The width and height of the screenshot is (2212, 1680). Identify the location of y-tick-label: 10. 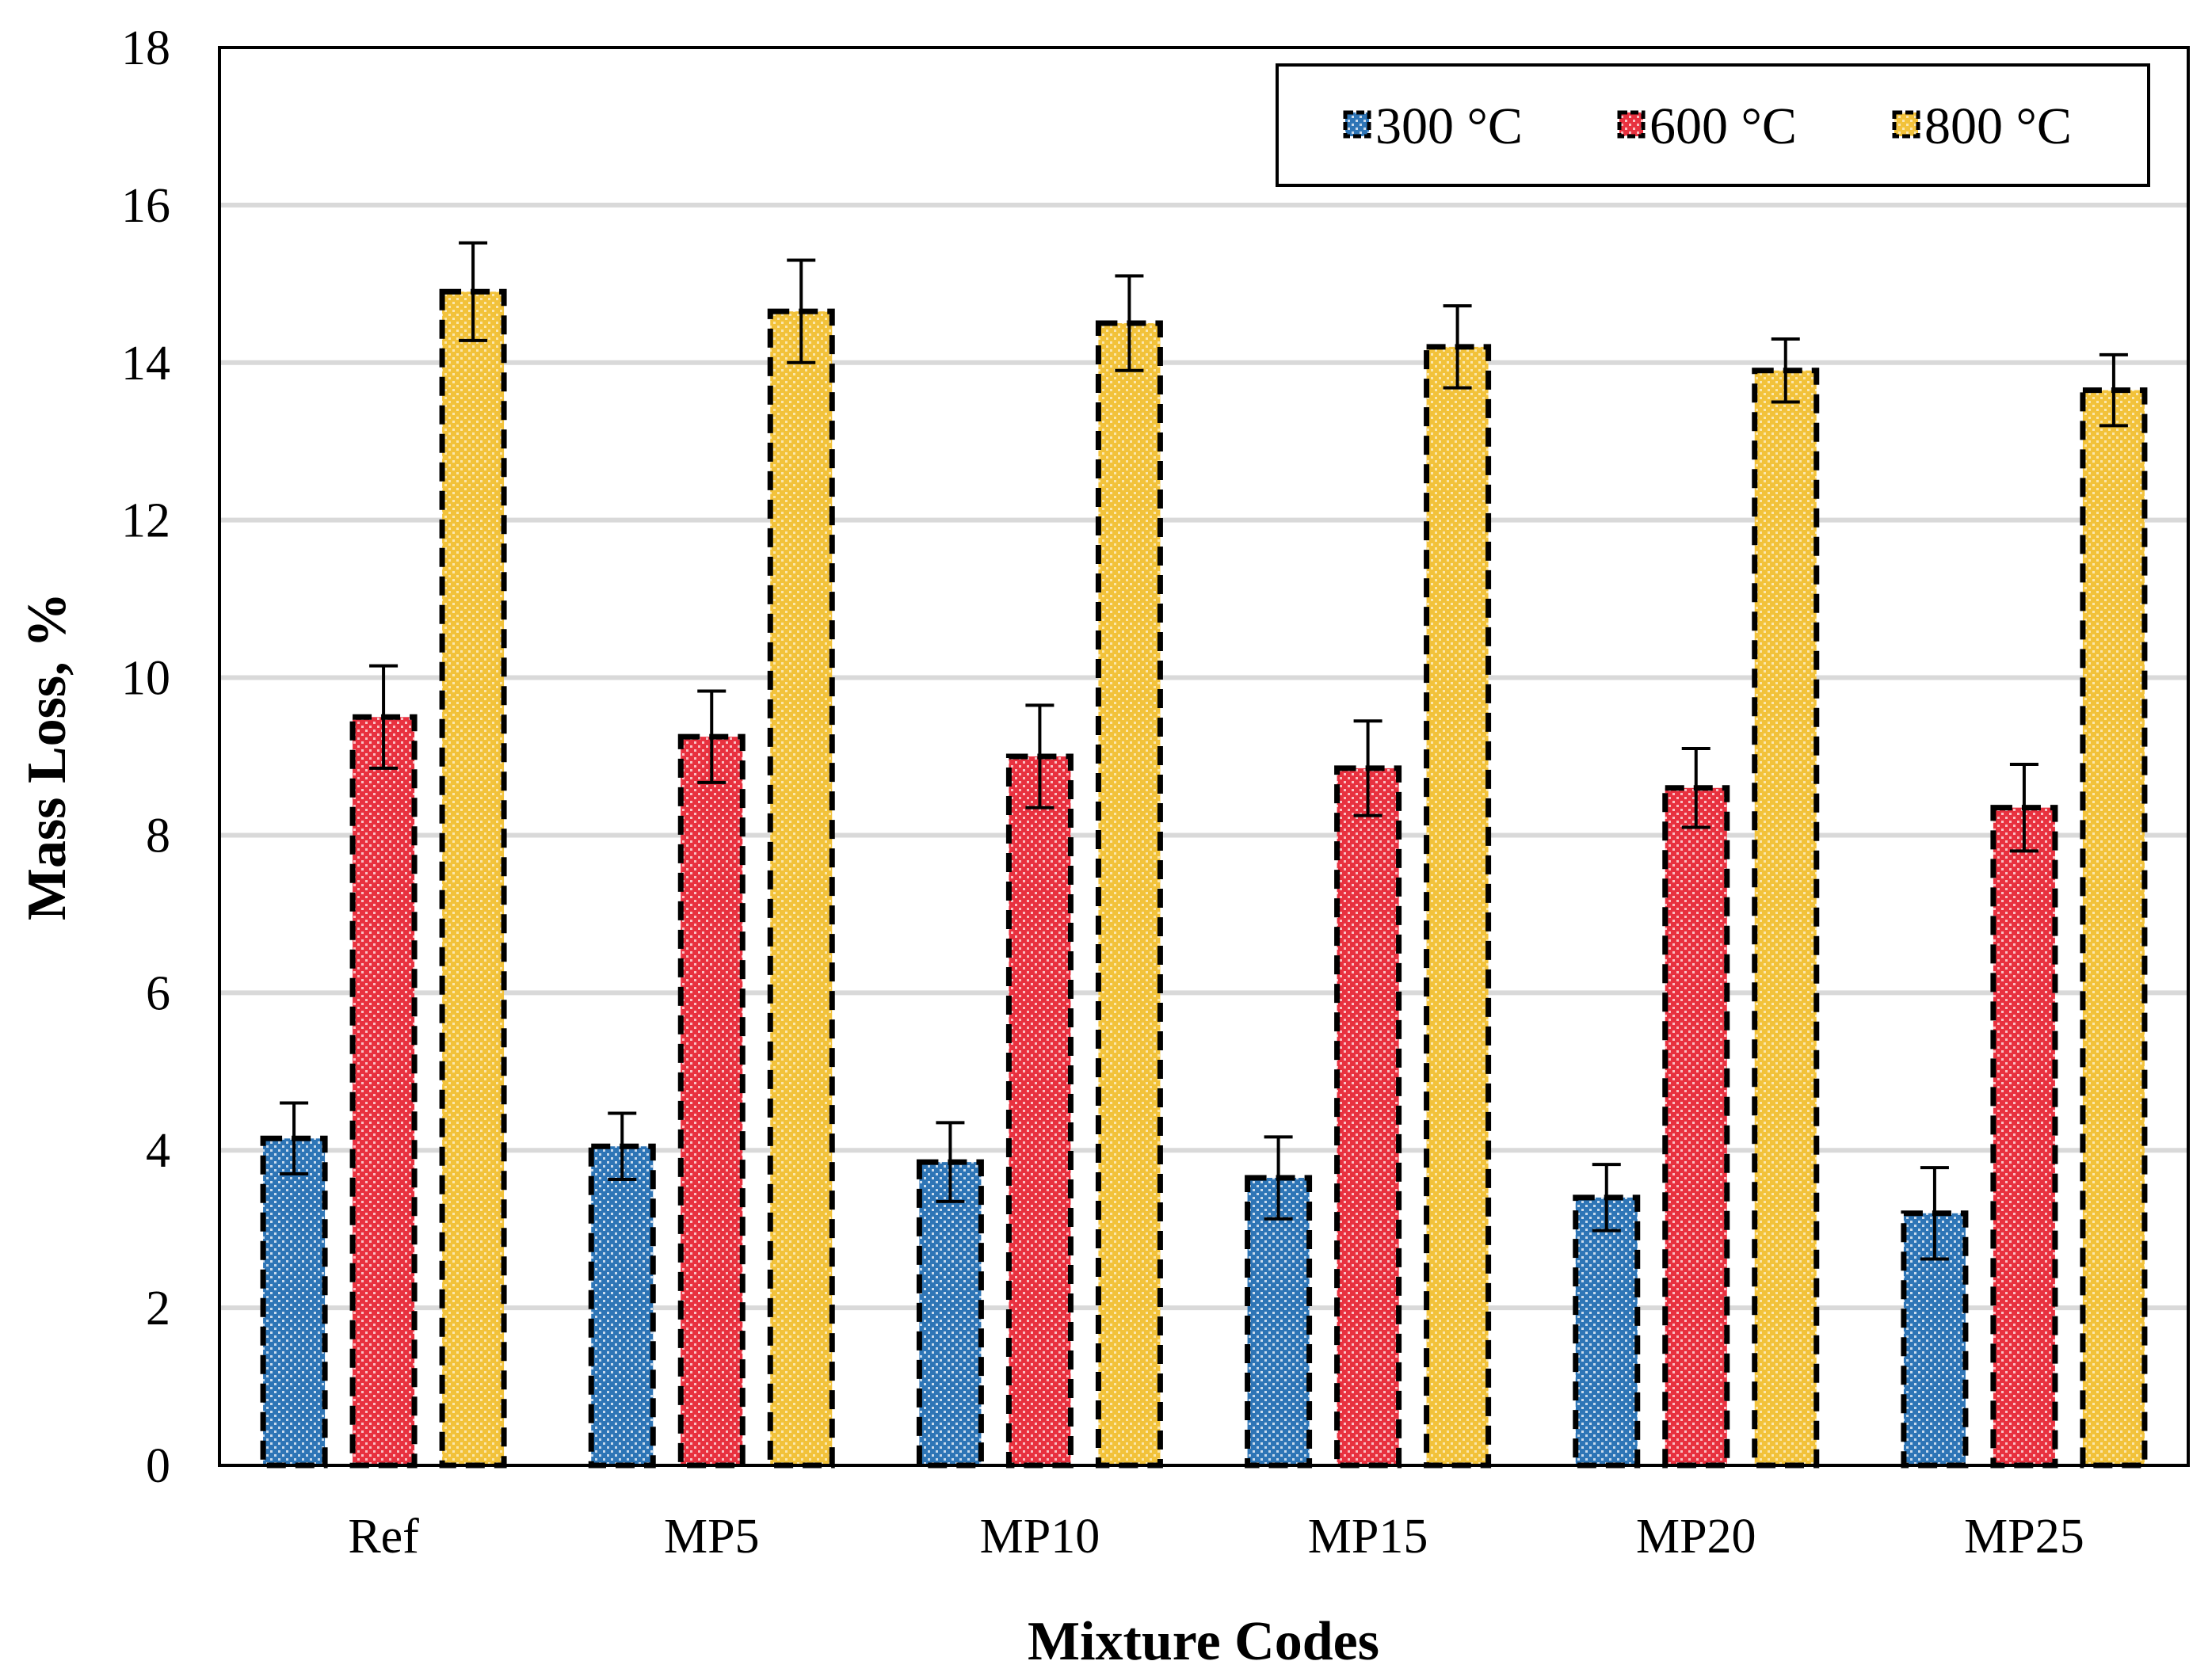
(145, 679).